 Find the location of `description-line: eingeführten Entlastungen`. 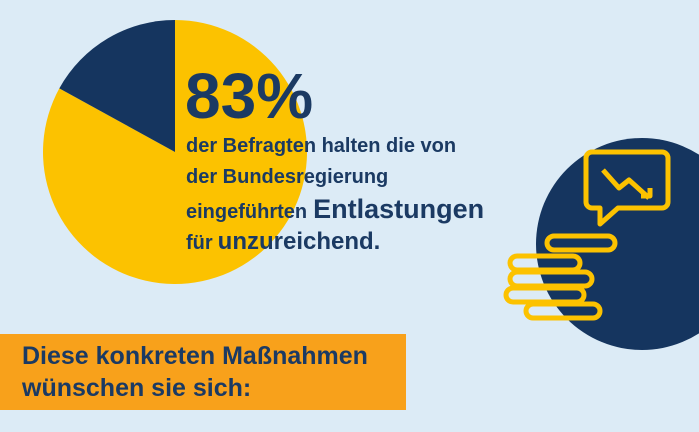

description-line: eingeführten Entlastungen is located at coordinates (335, 209).